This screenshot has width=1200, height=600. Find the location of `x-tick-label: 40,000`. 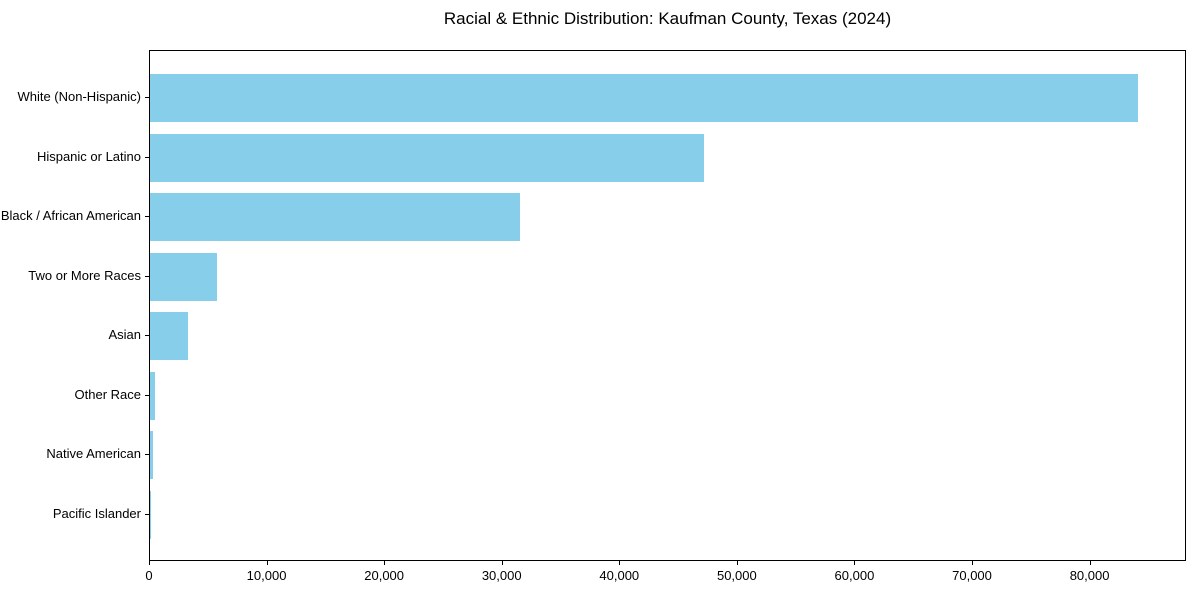

x-tick-label: 40,000 is located at coordinates (619, 575).